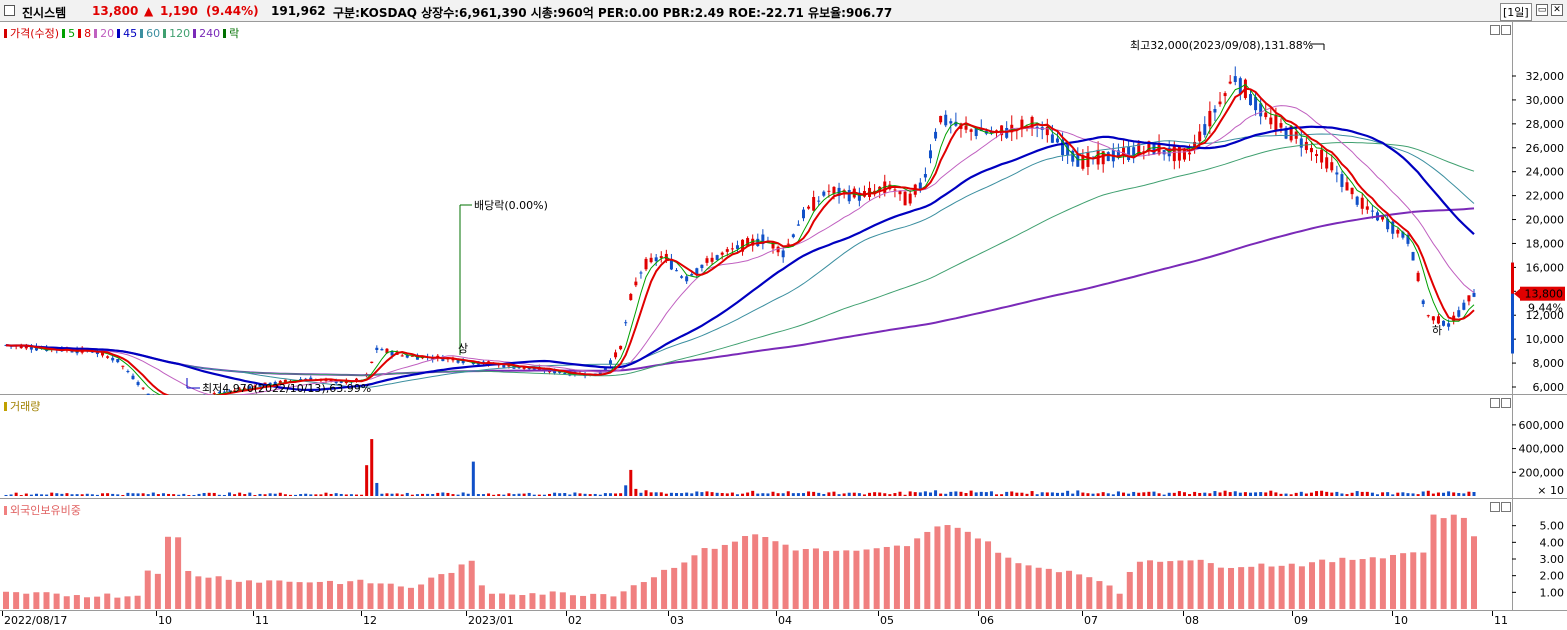  I want to click on y-tick-label: 12,000, so click(1545, 315).